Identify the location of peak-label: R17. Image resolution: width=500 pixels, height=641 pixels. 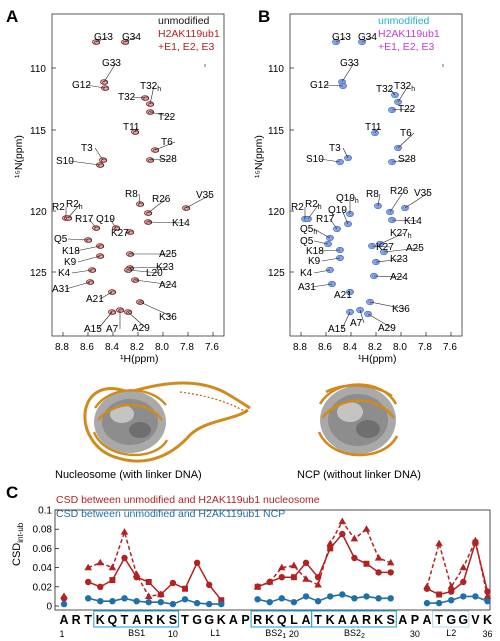
(84, 219).